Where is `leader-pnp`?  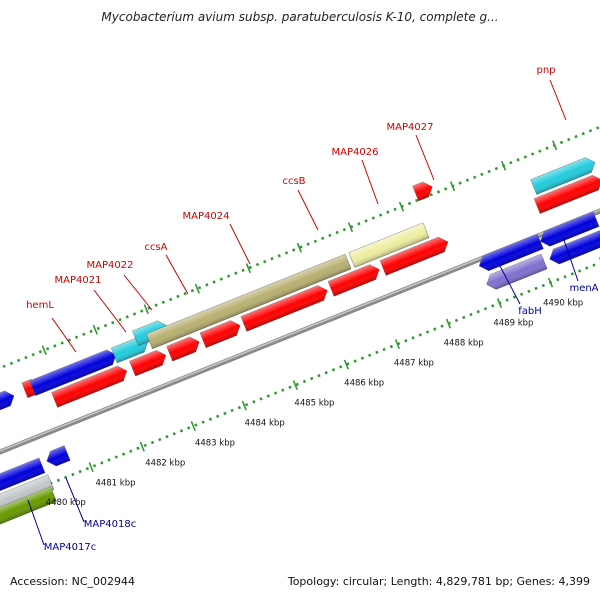
leader-pnp is located at coordinates (558, 100).